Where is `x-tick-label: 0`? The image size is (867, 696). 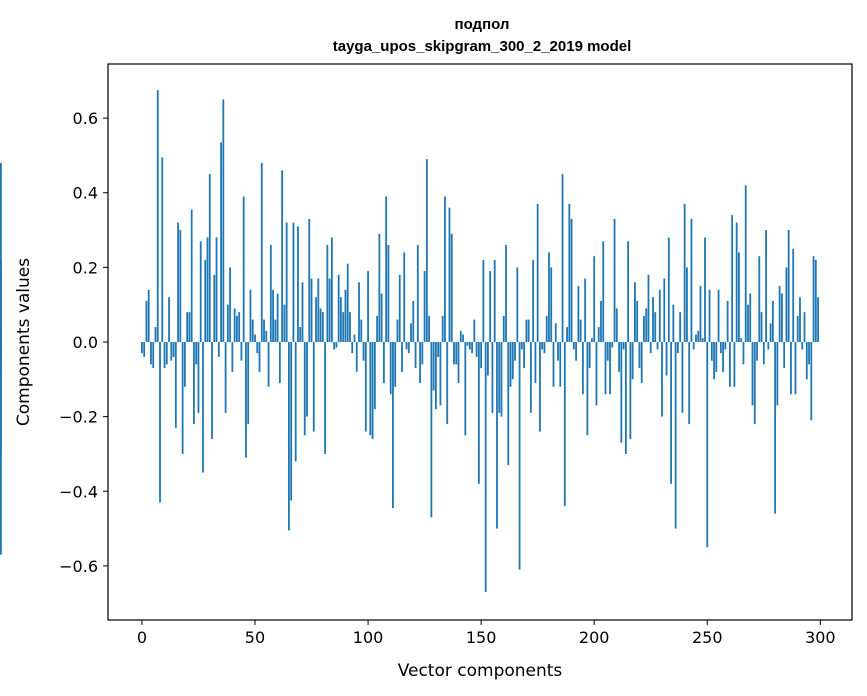 x-tick-label: 0 is located at coordinates (142, 637).